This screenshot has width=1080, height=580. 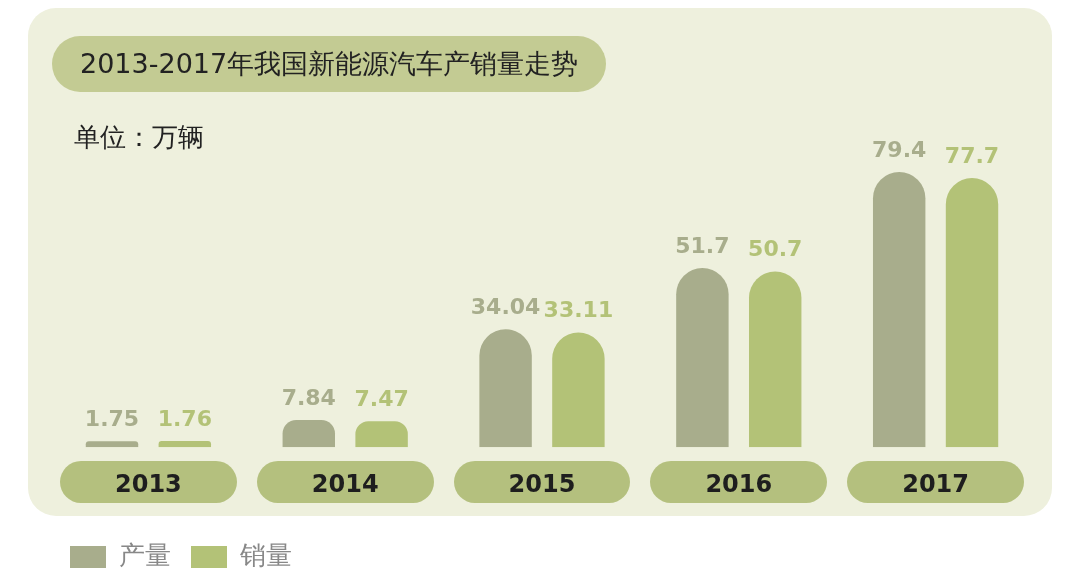 I want to click on data-label: 79.4, so click(x=899, y=149).